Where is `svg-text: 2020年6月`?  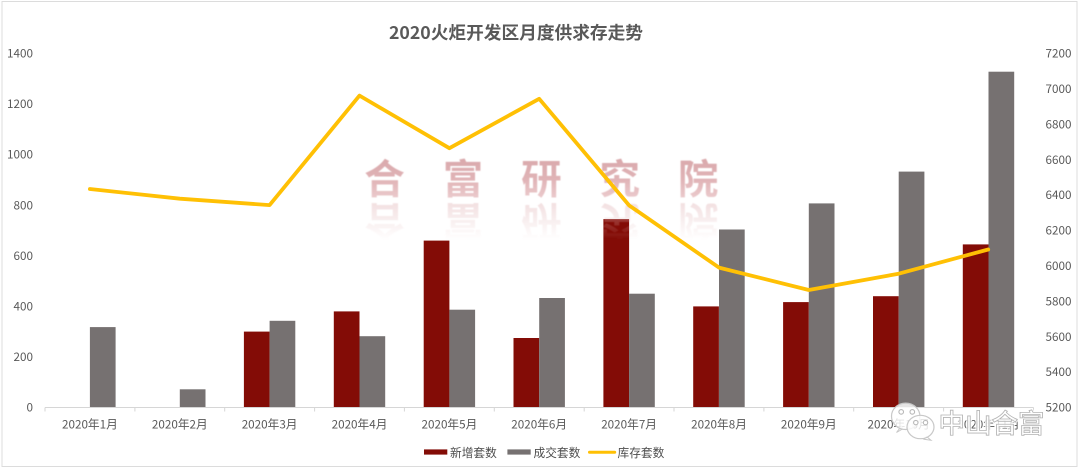 svg-text: 2020年6月 is located at coordinates (539, 423).